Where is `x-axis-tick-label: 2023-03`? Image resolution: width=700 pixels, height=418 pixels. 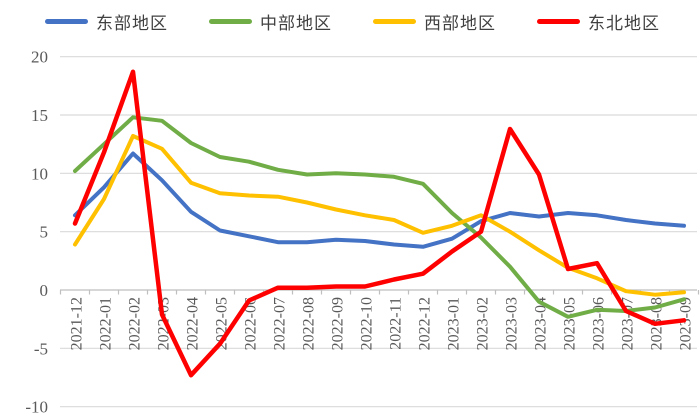 x-axis-tick-label: 2023-03 is located at coordinates (512, 323).